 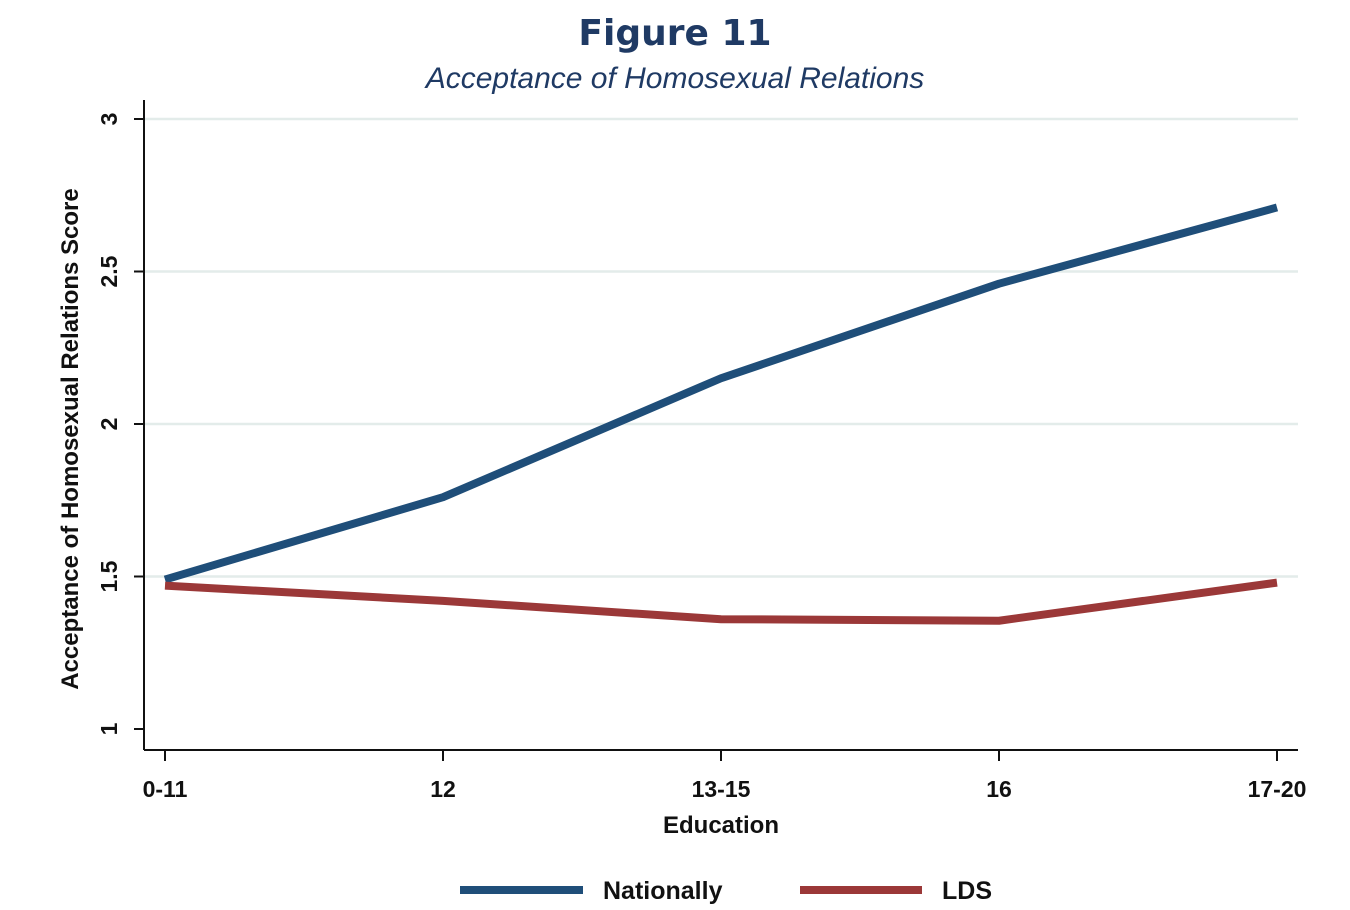 What do you see at coordinates (70, 439) in the screenshot?
I see `y-axis-title: Acceptance of Homosexual Relations Score` at bounding box center [70, 439].